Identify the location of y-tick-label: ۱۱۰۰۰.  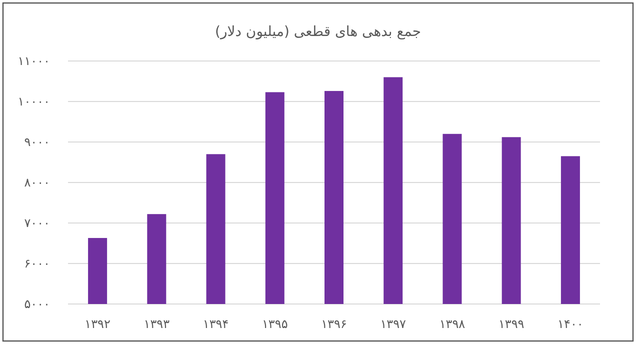
(34, 61).